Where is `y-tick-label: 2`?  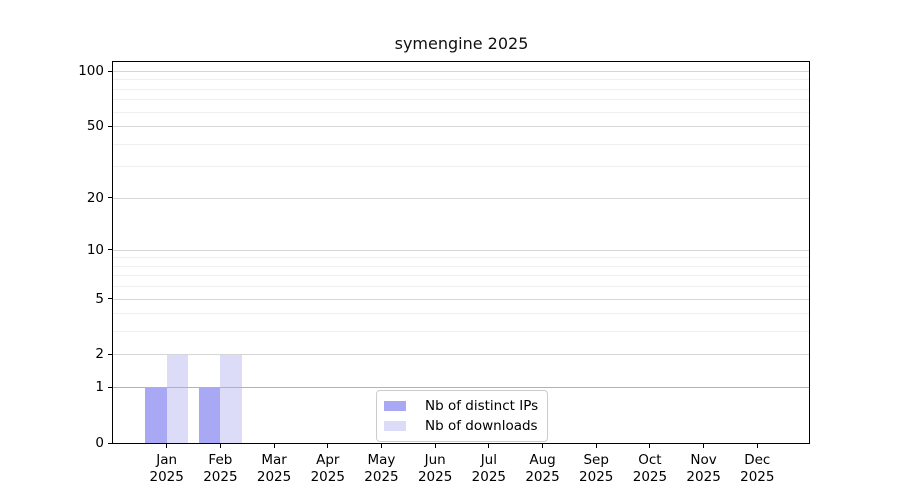
y-tick-label: 2 is located at coordinates (99, 354).